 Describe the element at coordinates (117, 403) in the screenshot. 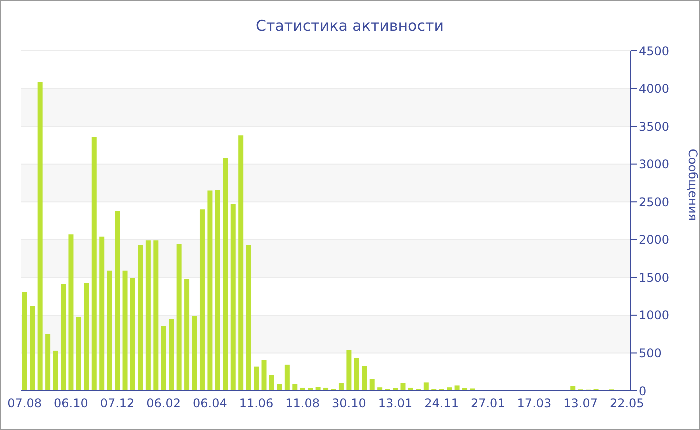

I see `x-tick-label: 07.12` at that location.